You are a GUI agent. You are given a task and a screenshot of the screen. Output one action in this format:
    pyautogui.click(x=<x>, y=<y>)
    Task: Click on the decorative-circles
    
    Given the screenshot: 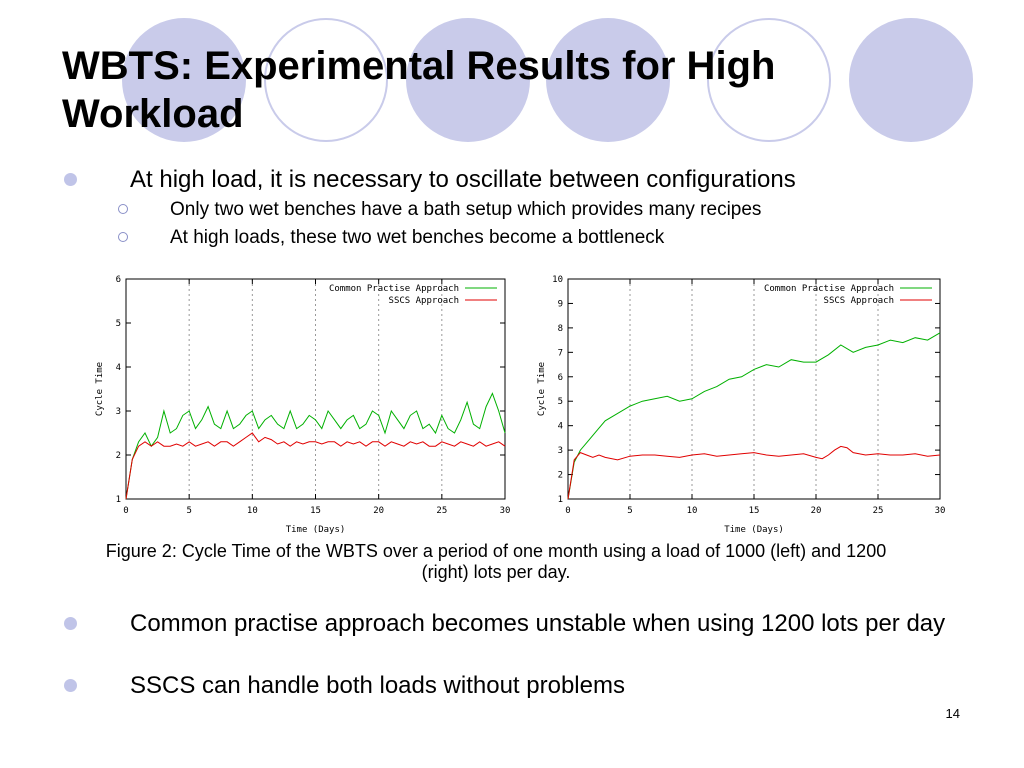 What is the action you would take?
    pyautogui.click(x=547, y=80)
    